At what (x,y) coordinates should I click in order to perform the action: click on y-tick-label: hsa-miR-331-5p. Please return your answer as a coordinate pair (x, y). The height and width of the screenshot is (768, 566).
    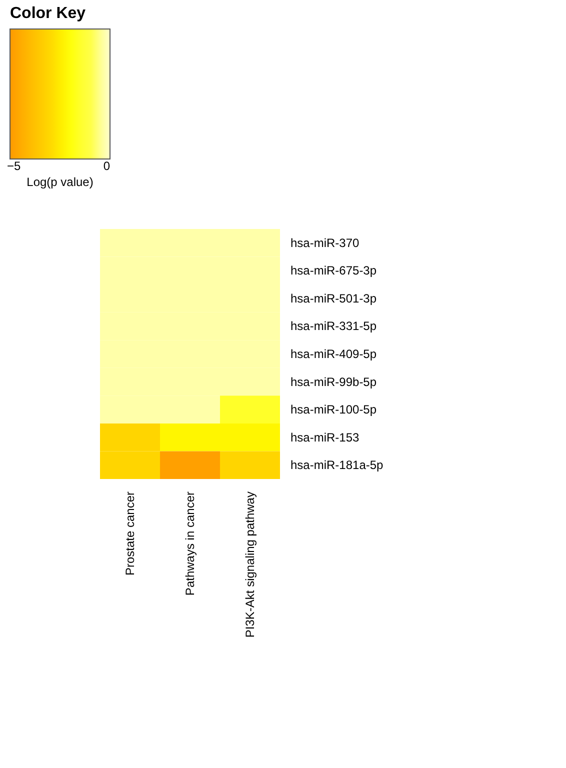
    Looking at the image, I should click on (333, 326).